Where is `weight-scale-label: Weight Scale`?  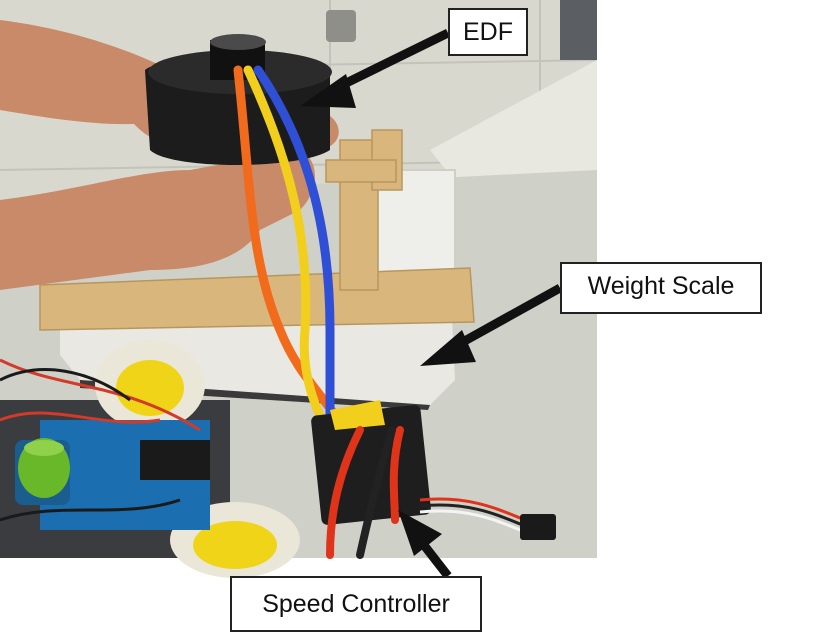
weight-scale-label: Weight Scale is located at coordinates (661, 288).